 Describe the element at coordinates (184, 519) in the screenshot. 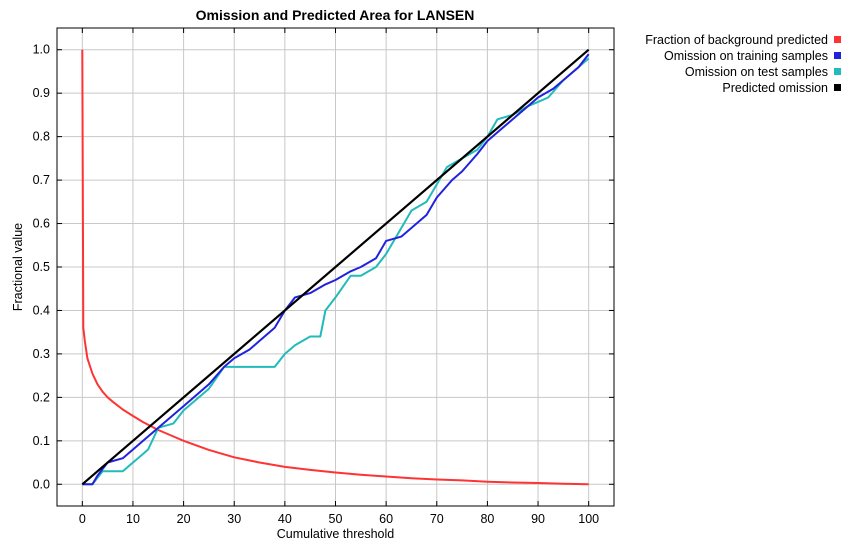

I see `x-tick-label: 20` at that location.